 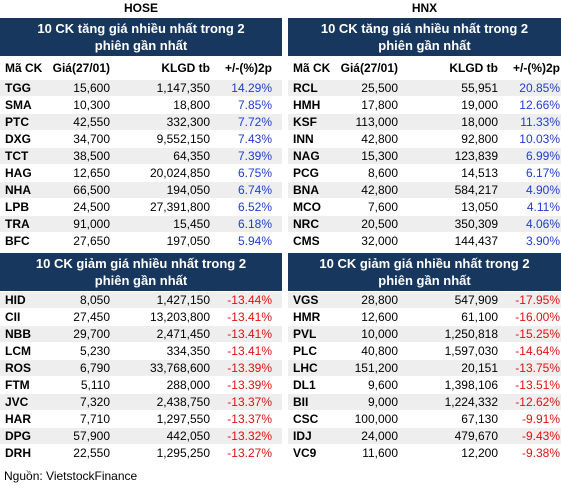 I want to click on cell: 6.75%, so click(x=254, y=173).